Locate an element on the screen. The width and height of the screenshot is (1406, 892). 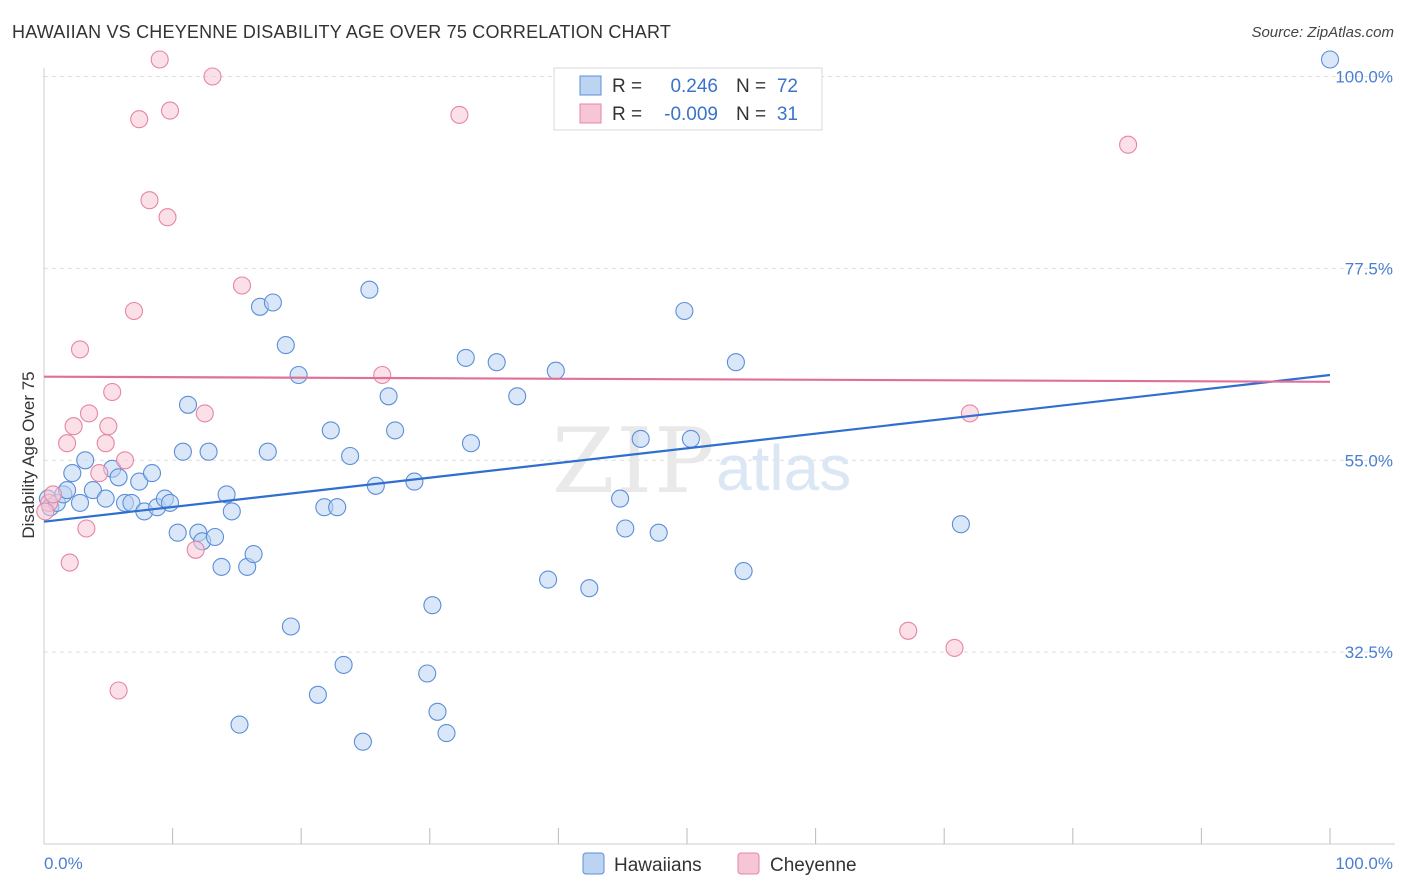
watermark: ZIP atlas is located at coordinates (701, 461).